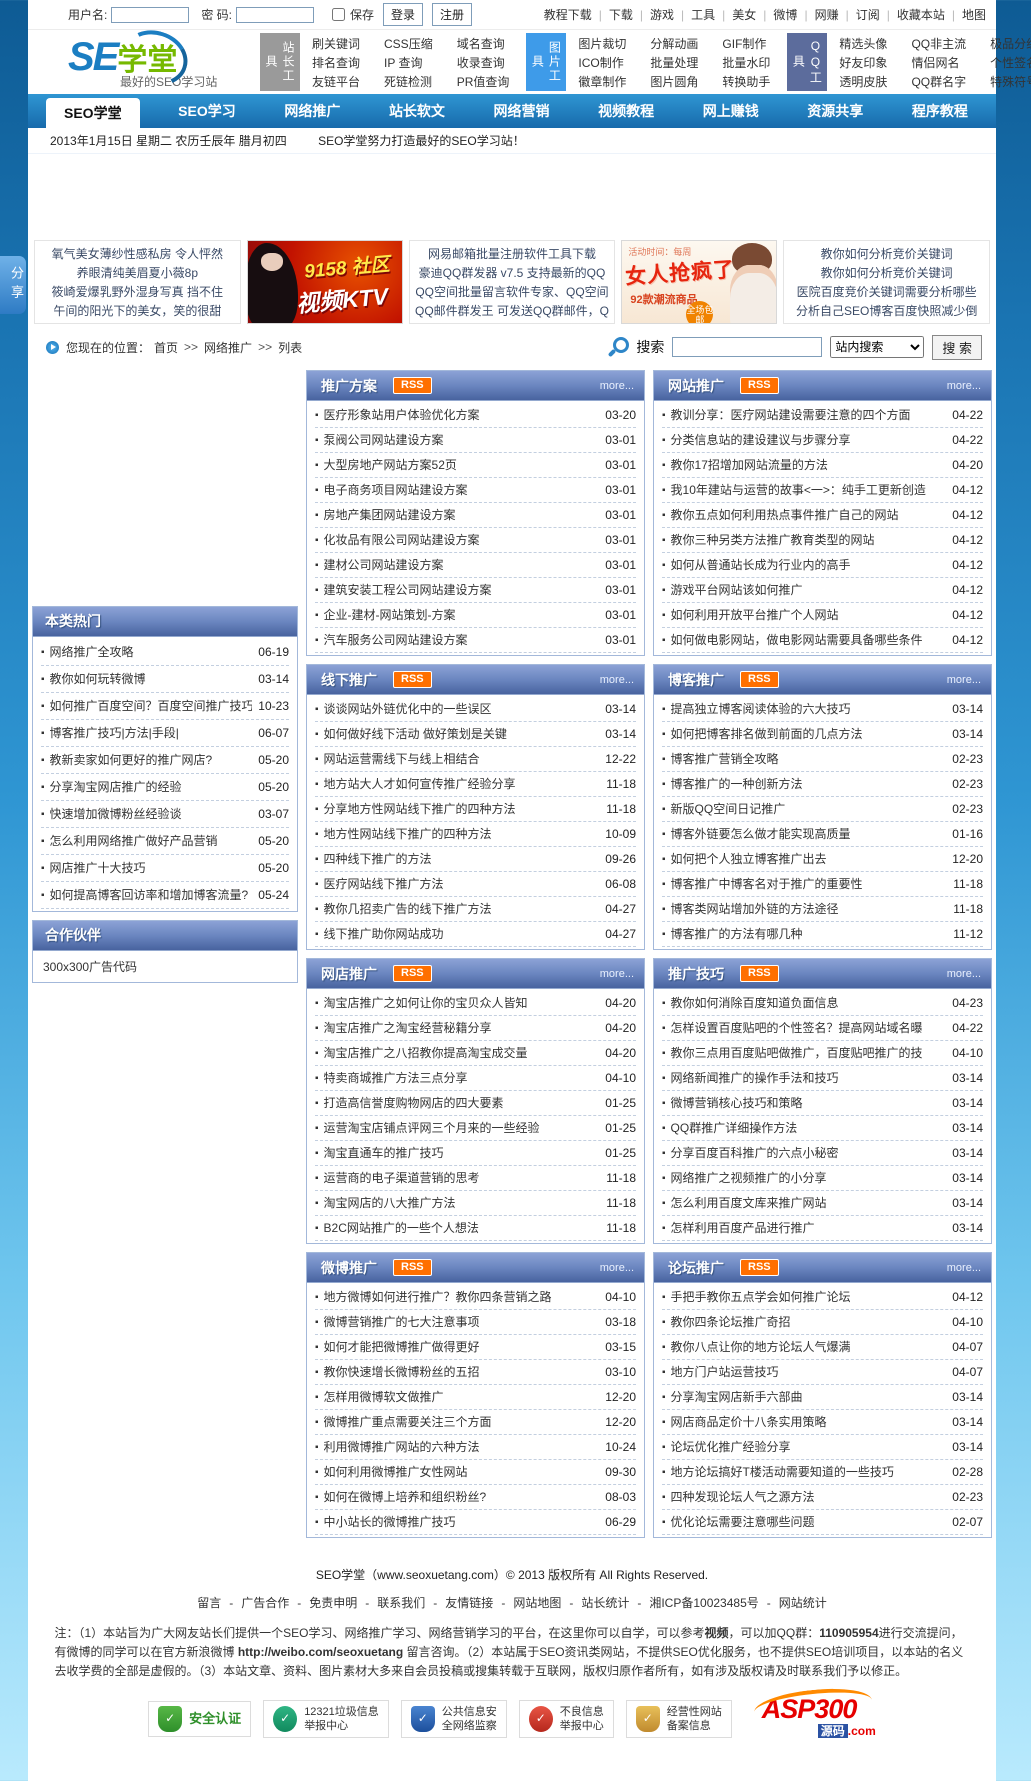 This screenshot has width=1031, height=1781. Describe the element at coordinates (312, 111) in the screenshot. I see `nav-tab: 网络推广` at that location.